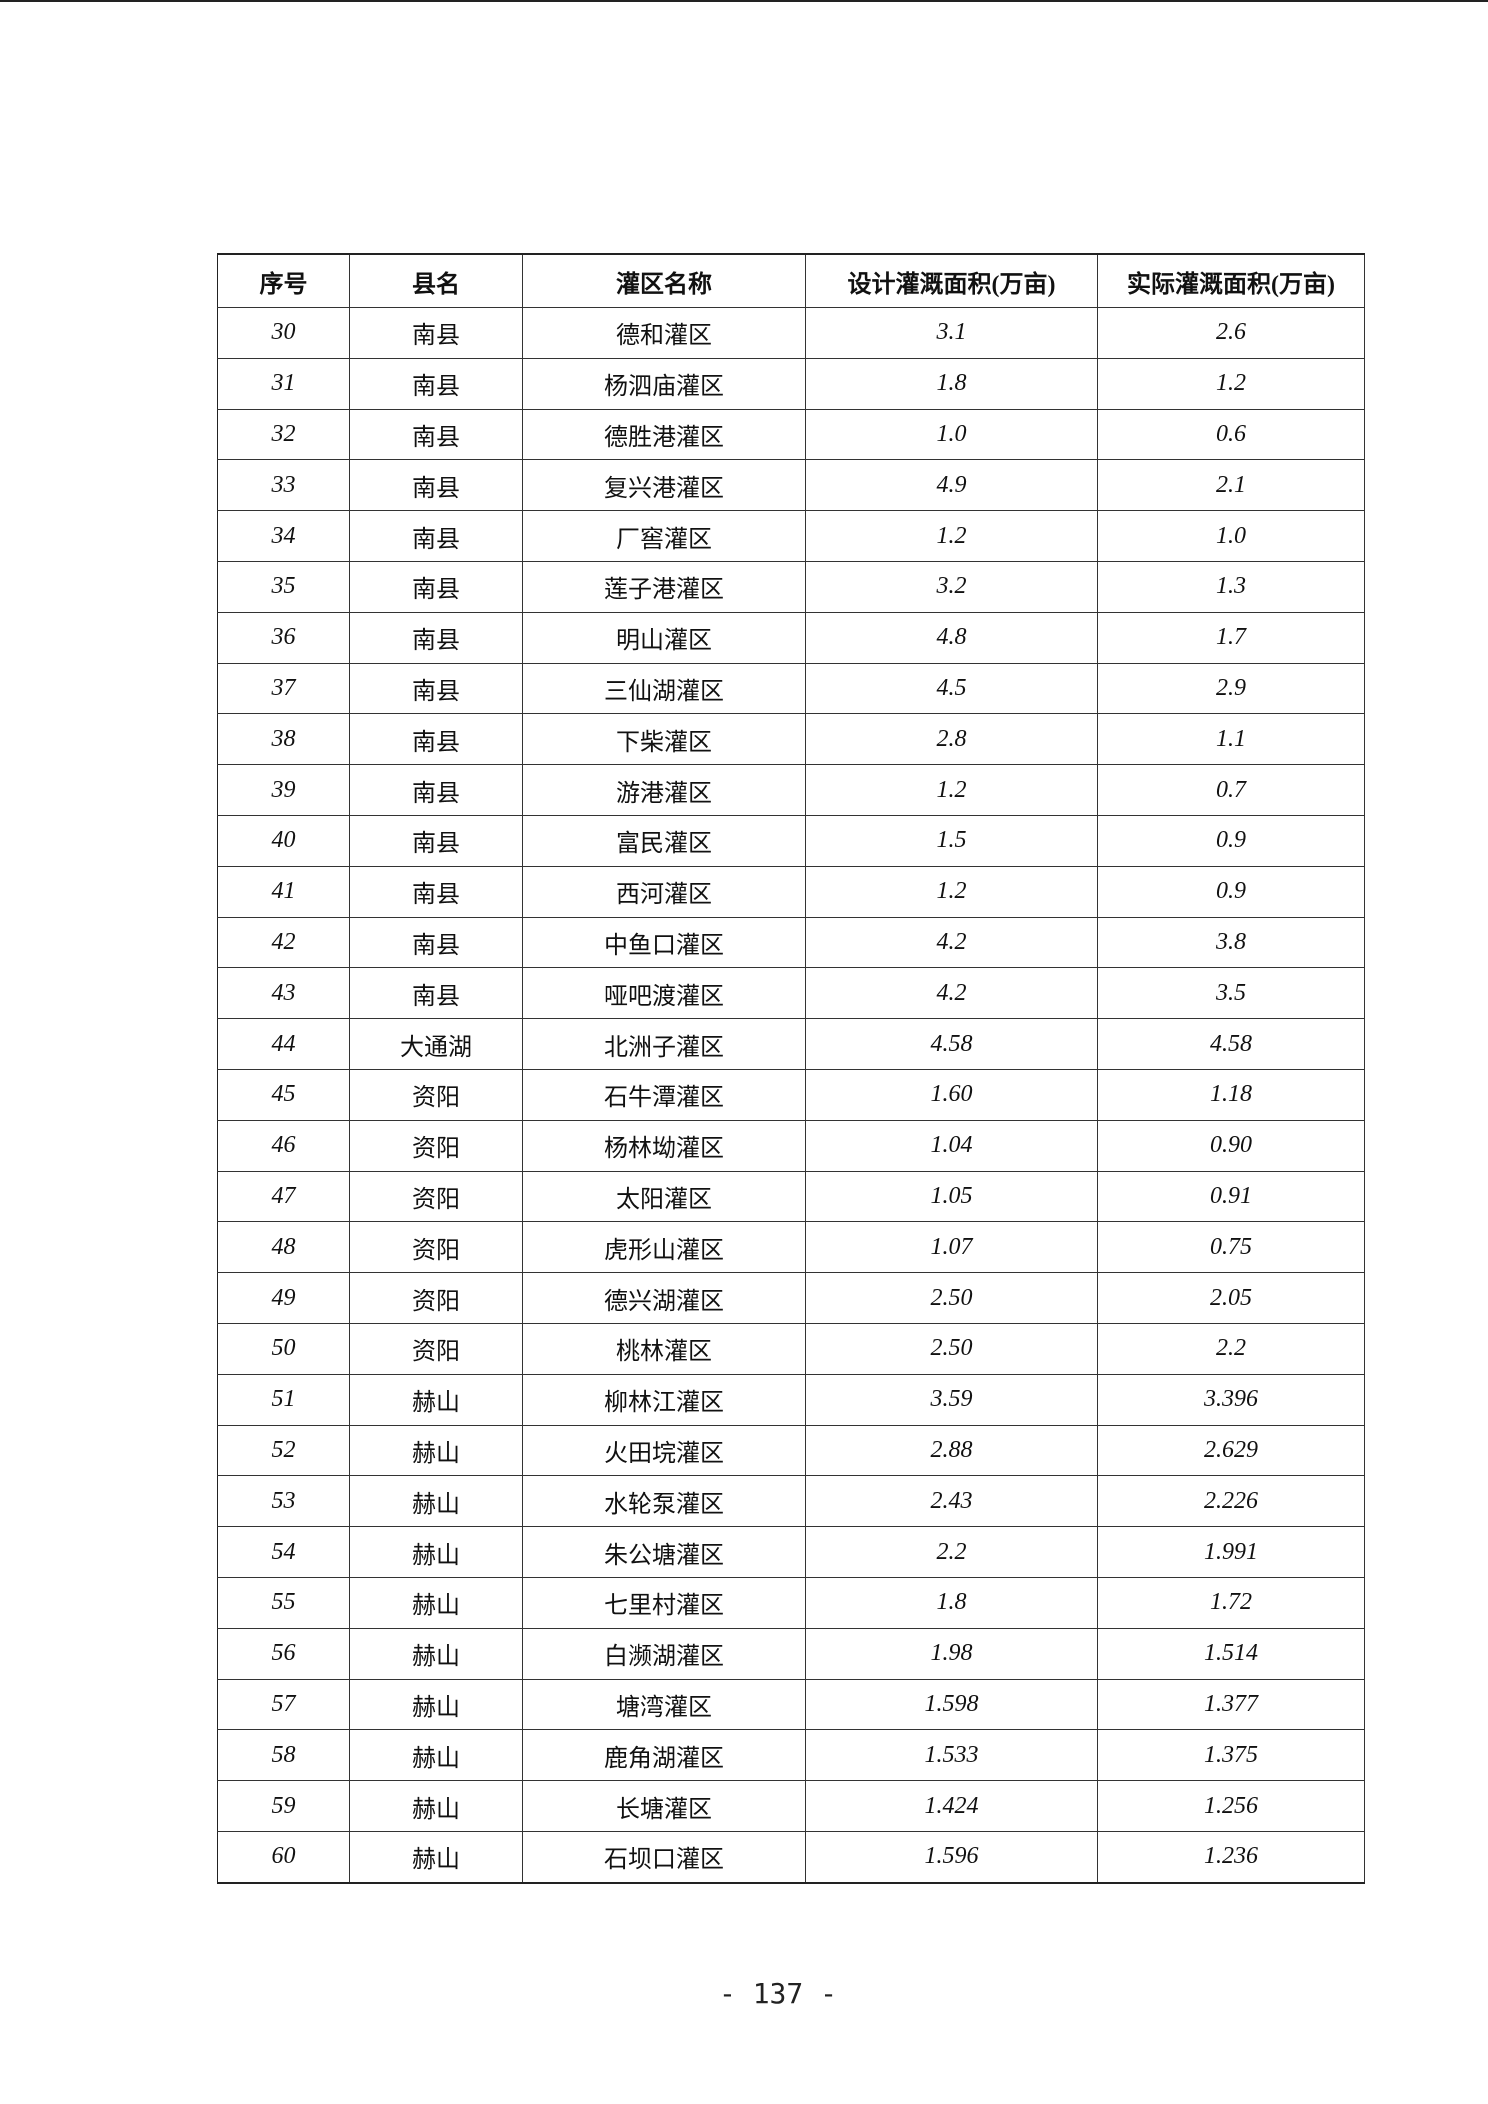  What do you see at coordinates (664, 790) in the screenshot?
I see `district-name-cell: 游港灌区` at bounding box center [664, 790].